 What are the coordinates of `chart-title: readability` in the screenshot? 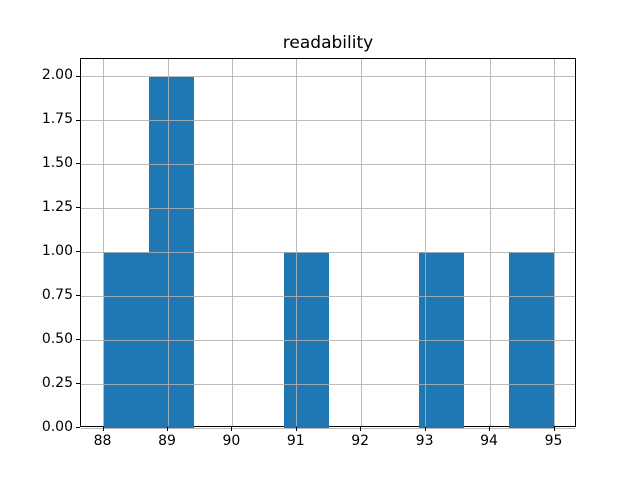 It's located at (328, 43).